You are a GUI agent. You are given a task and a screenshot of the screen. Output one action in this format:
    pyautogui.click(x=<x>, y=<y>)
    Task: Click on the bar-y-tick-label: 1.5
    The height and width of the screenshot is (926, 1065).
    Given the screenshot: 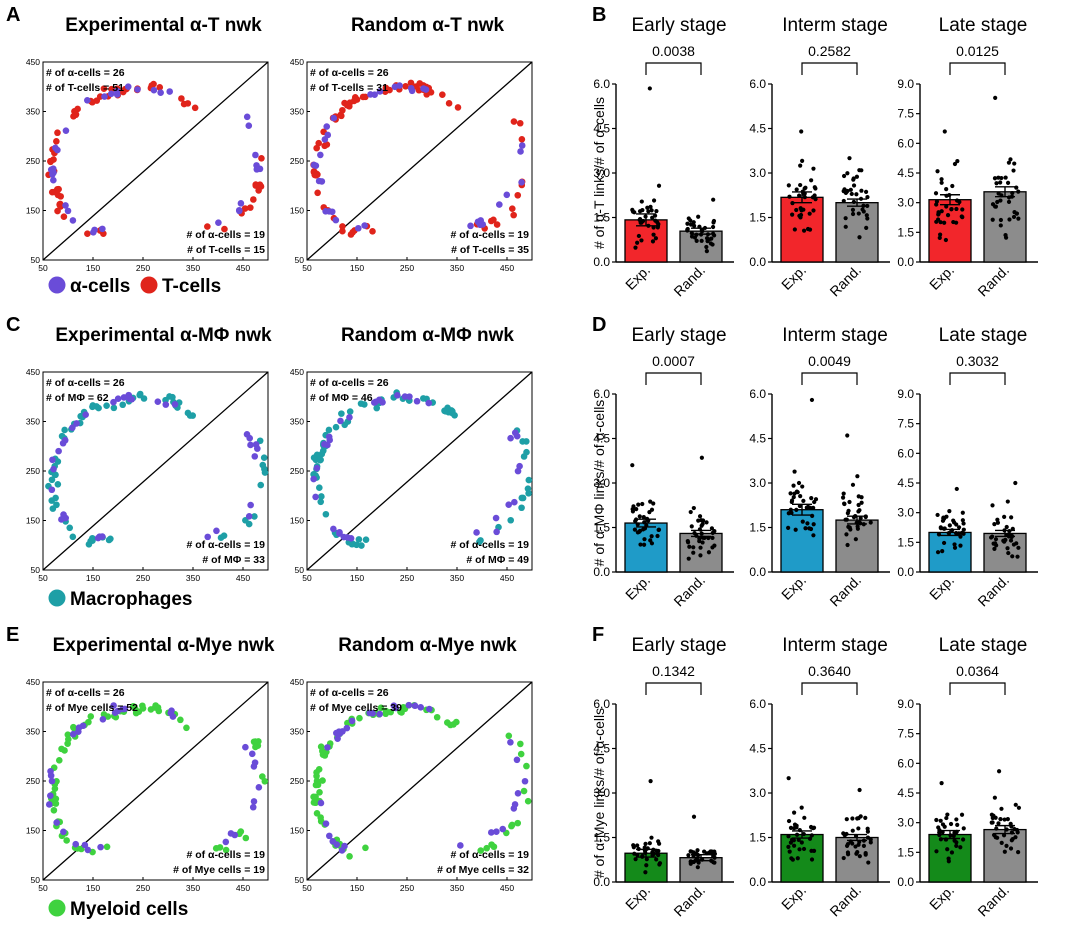 What is the action you would take?
    pyautogui.click(x=601, y=528)
    